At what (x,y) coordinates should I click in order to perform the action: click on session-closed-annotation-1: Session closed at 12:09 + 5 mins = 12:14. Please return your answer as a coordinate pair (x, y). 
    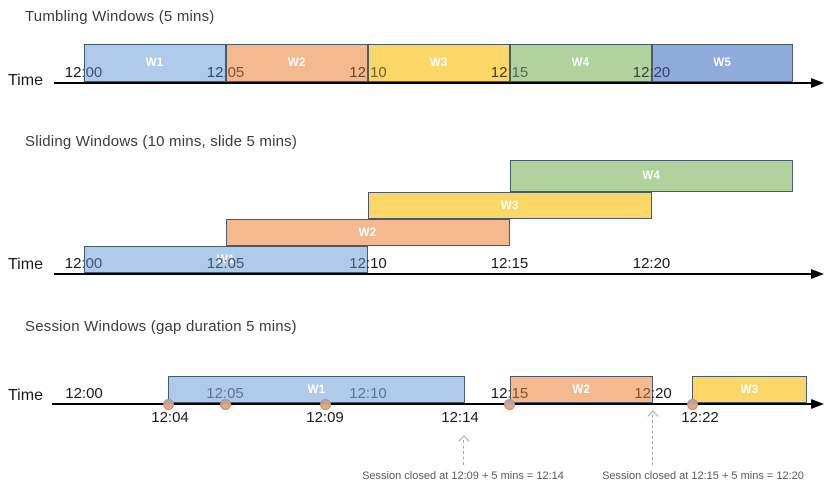
    Looking at the image, I should click on (463, 476).